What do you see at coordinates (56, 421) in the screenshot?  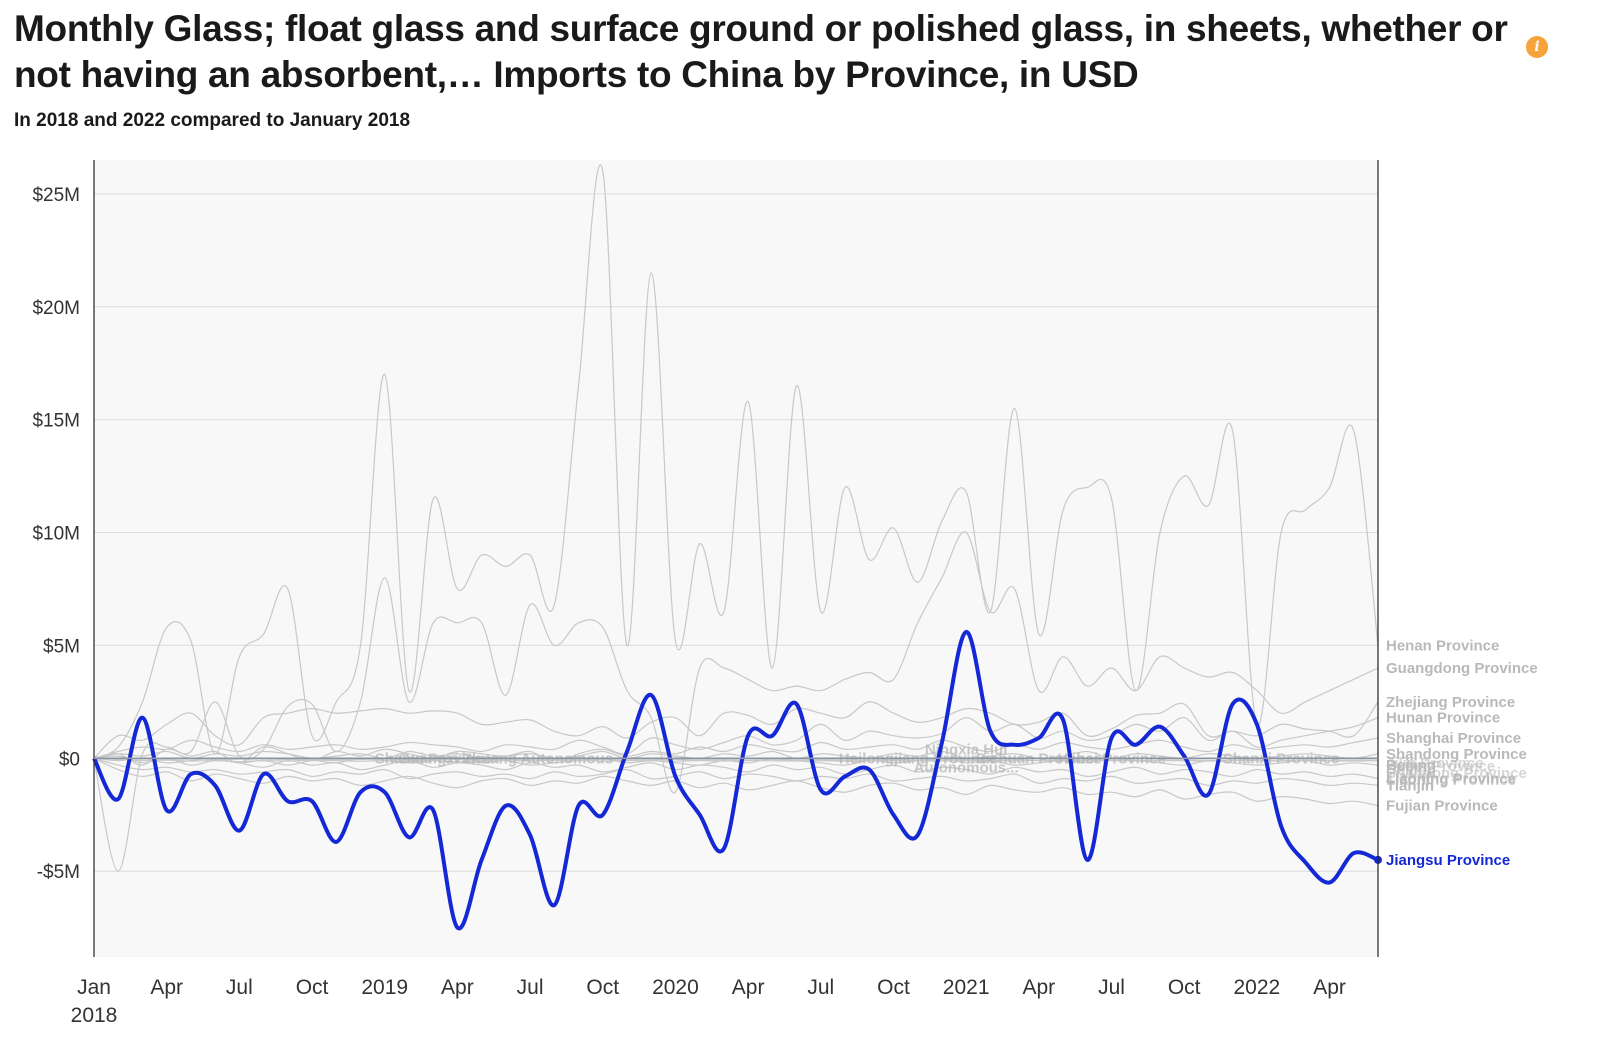 I see `y-tick-label: $15M` at bounding box center [56, 421].